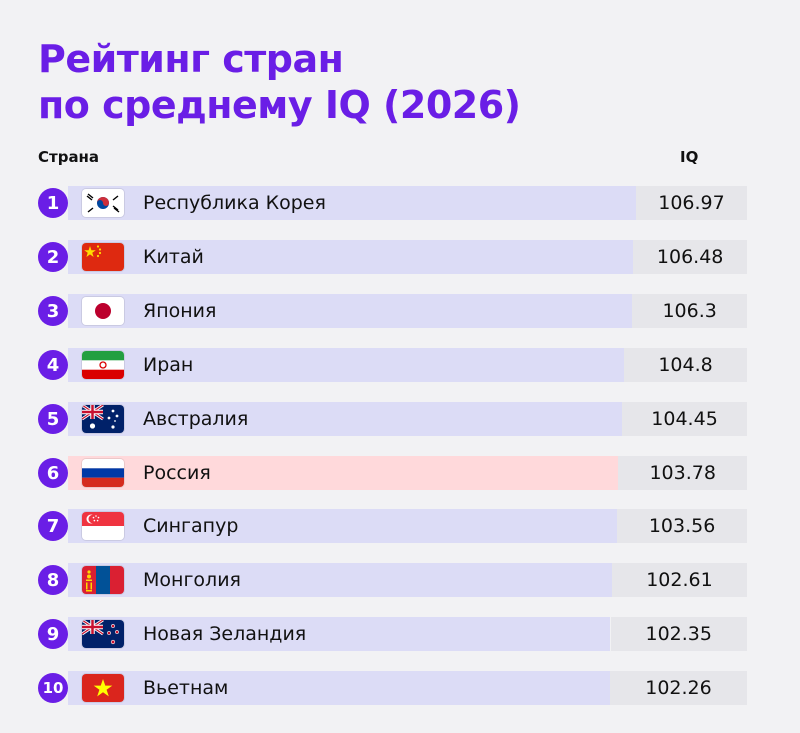 This screenshot has height=733, width=800. Describe the element at coordinates (180, 311) in the screenshot. I see `country-label: Япония` at that location.